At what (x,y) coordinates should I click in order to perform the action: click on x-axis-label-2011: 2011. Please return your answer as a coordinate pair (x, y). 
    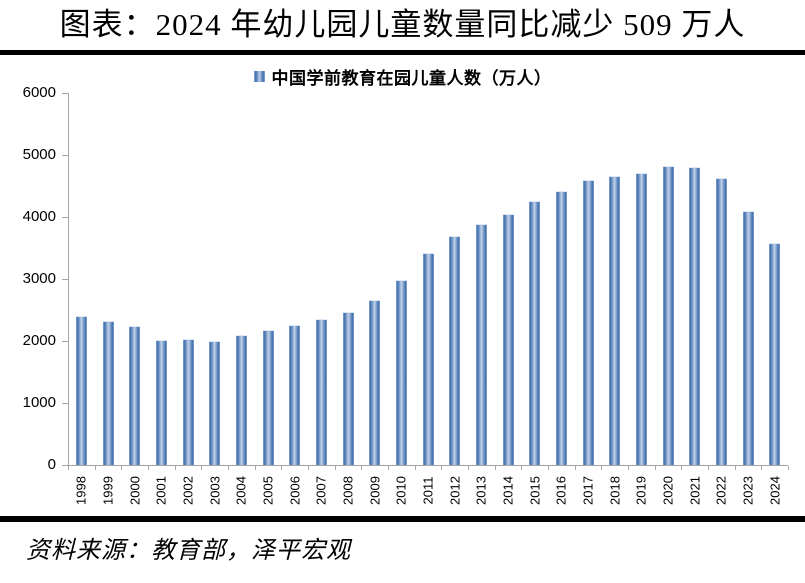
    Looking at the image, I should click on (428, 490).